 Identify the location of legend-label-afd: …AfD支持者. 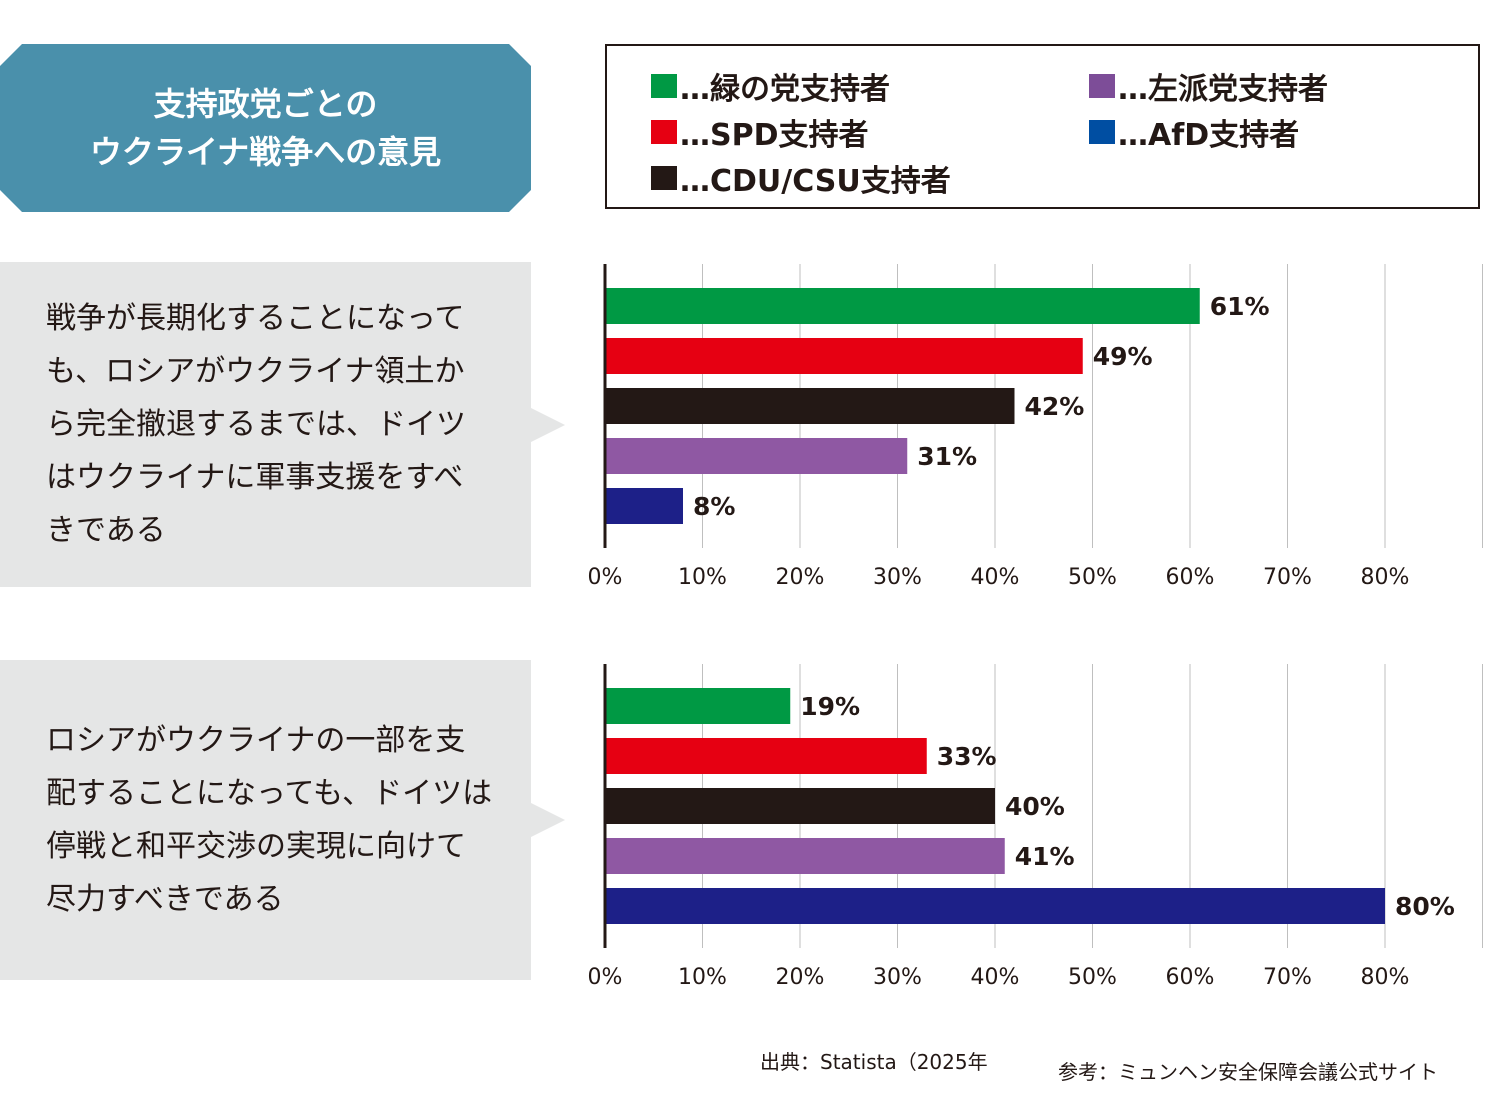
(1209, 135).